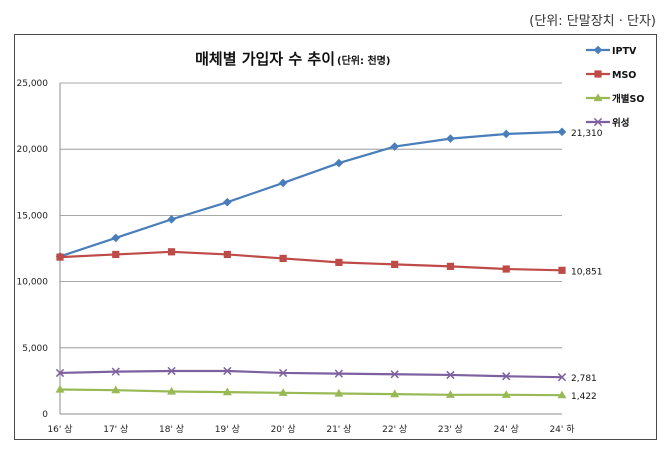  What do you see at coordinates (620, 123) in the screenshot?
I see `legend-label: 위성` at bounding box center [620, 123].